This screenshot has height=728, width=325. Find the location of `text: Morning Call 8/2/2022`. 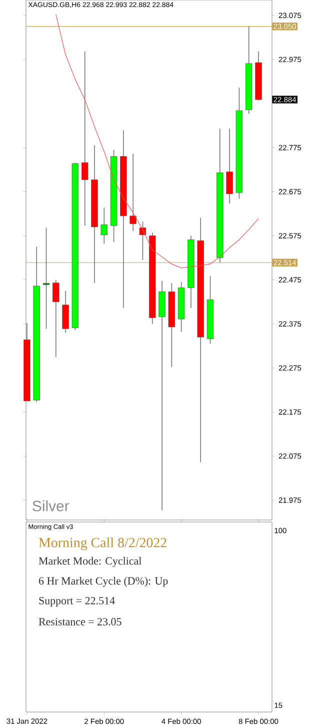

text: Morning Call 8/2/2022 is located at coordinates (102, 543).